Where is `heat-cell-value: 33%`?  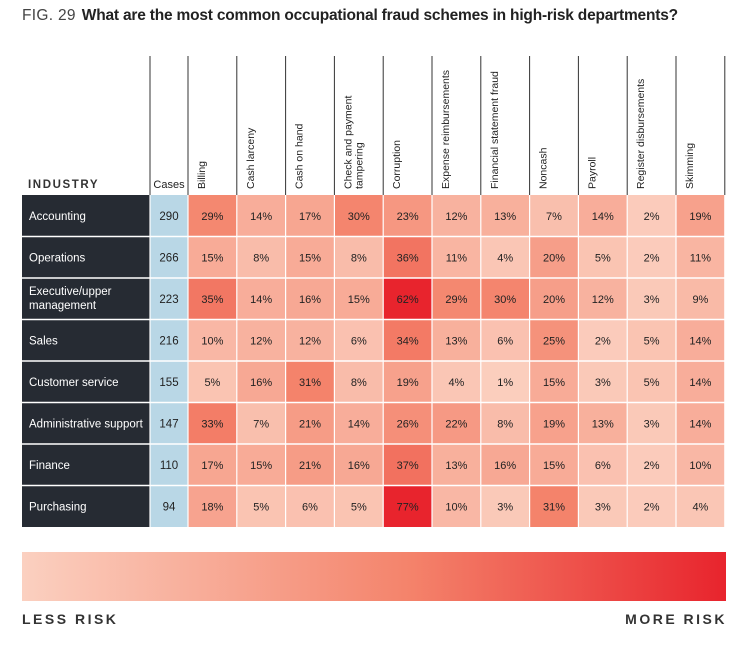 heat-cell-value: 33% is located at coordinates (212, 424).